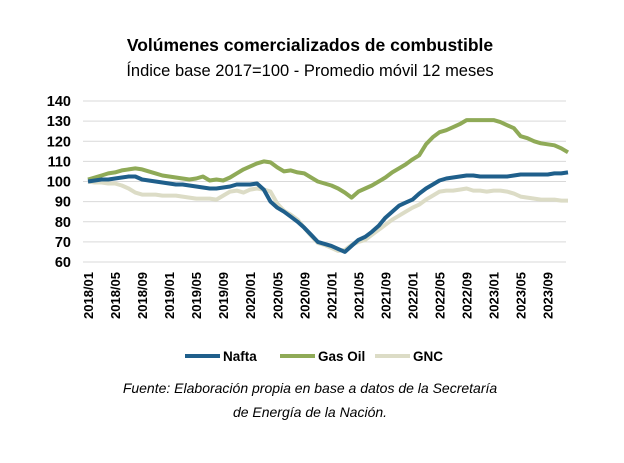 Image resolution: width=624 pixels, height=463 pixels. Describe the element at coordinates (548, 295) in the screenshot. I see `x-tick-label: 2023/09` at that location.